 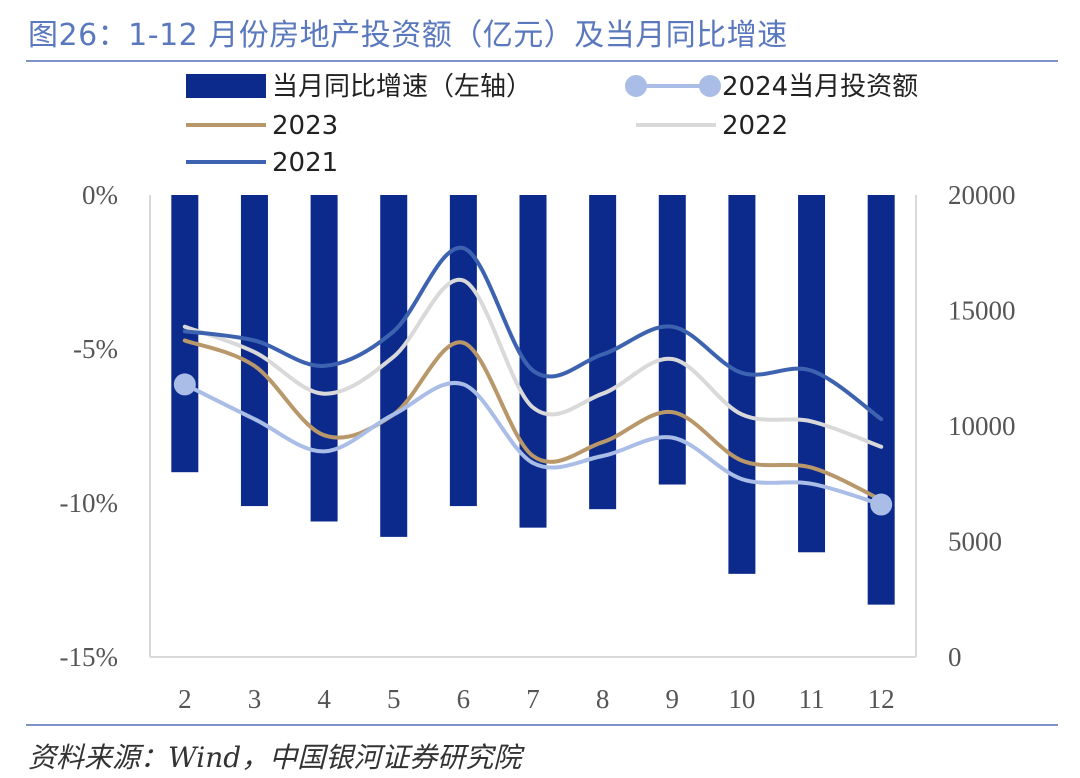 I want to click on right-tick-label: 20000, so click(x=982, y=195).